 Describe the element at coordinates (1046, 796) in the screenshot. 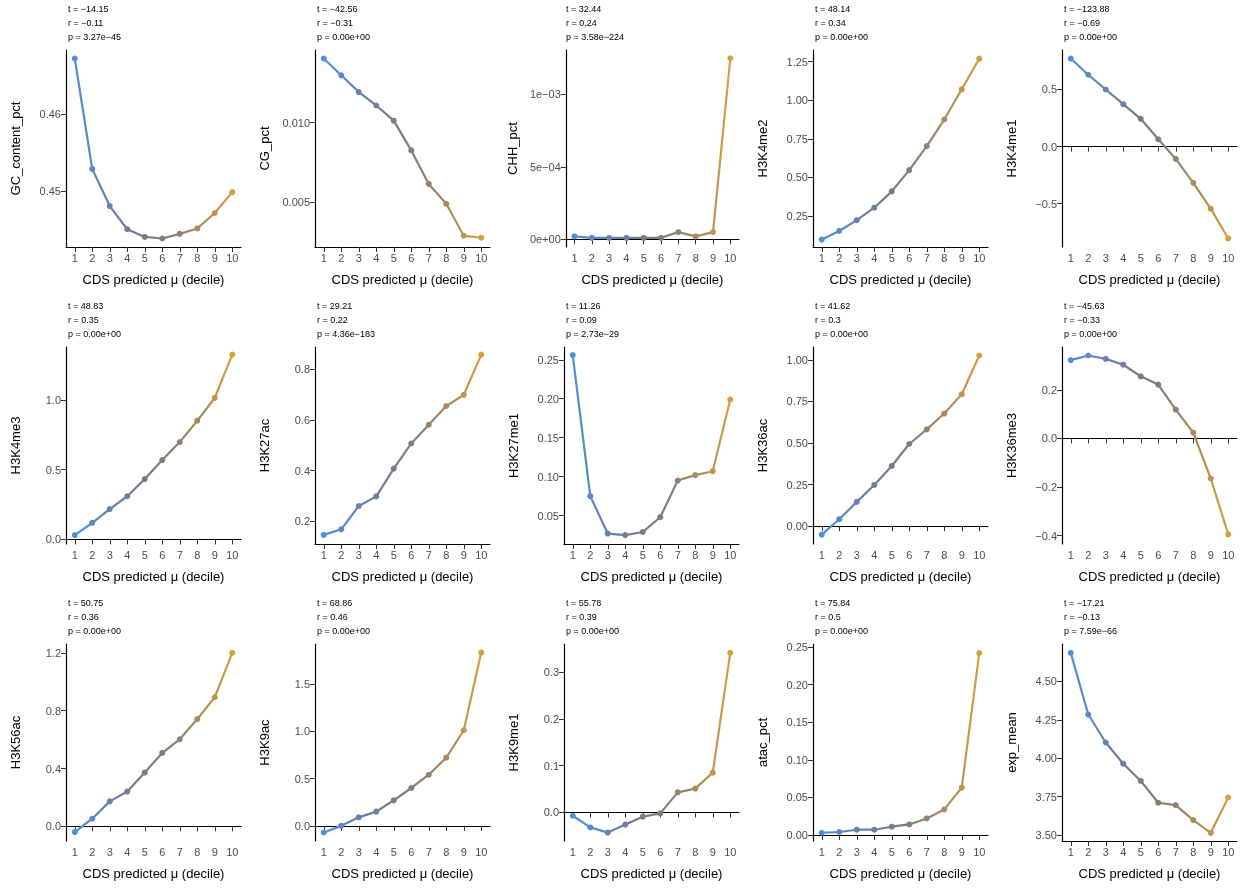

I see `y-tick-label: 3.75` at that location.